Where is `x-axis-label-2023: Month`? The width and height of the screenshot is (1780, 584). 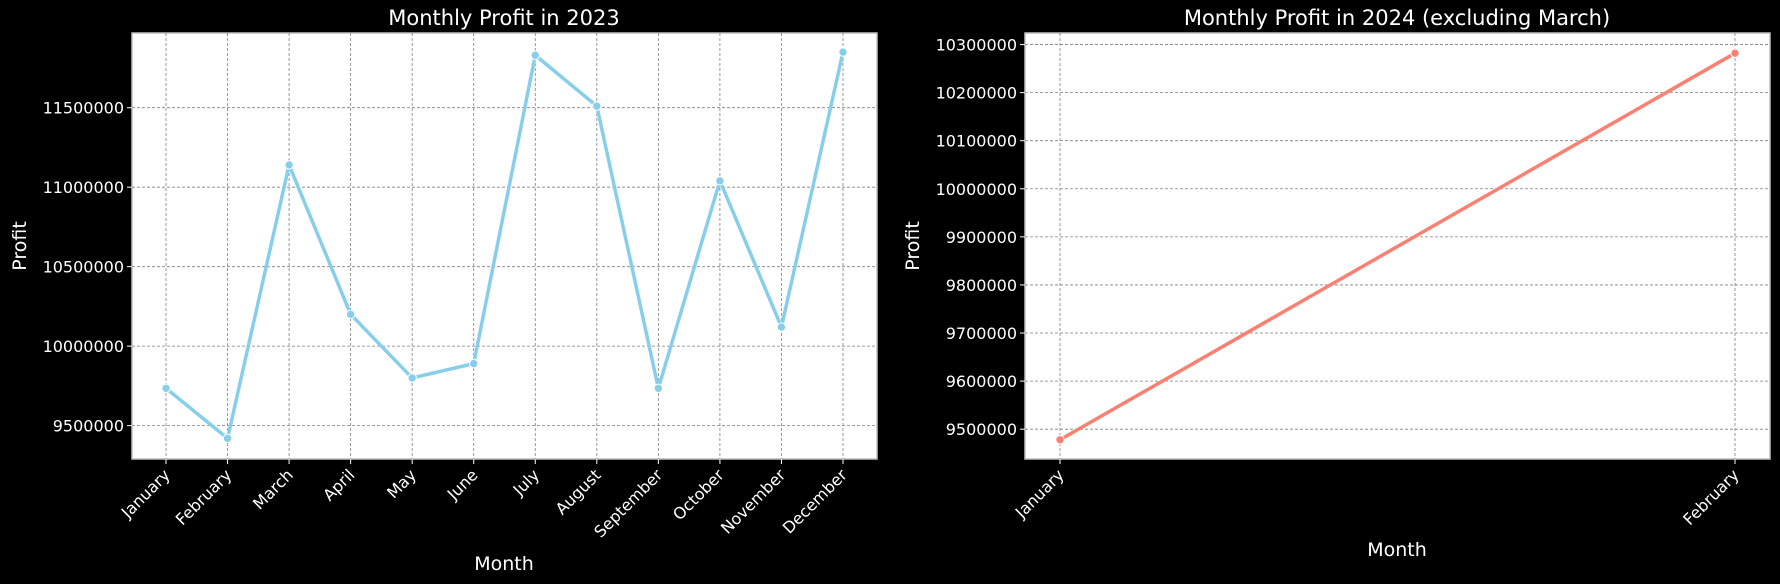 x-axis-label-2023: Month is located at coordinates (504, 564).